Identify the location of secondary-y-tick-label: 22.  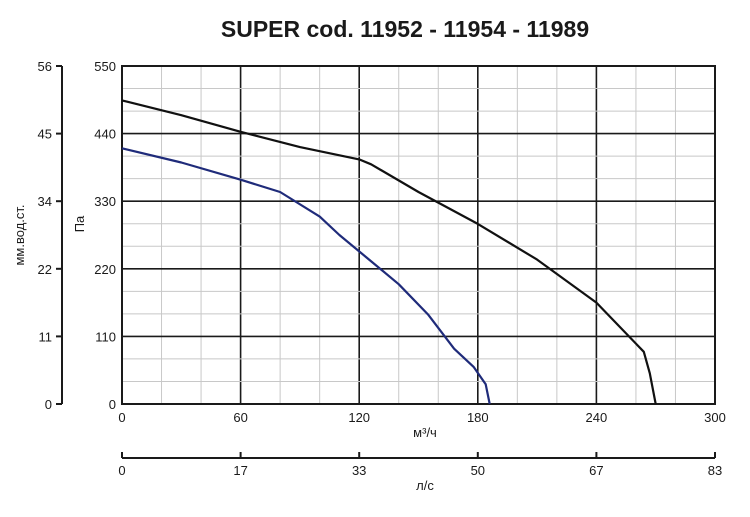
(45, 269).